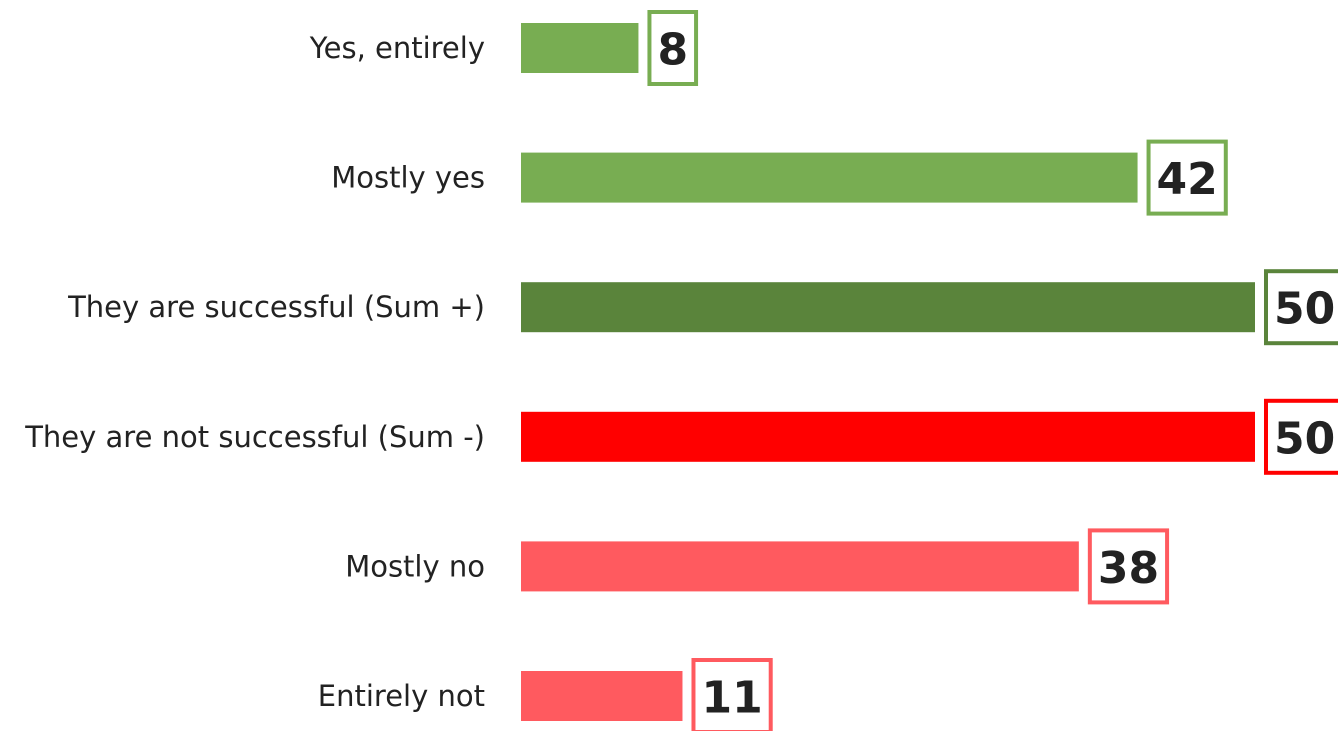 The width and height of the screenshot is (1338, 731). I want to click on value-label: 42, so click(1187, 179).